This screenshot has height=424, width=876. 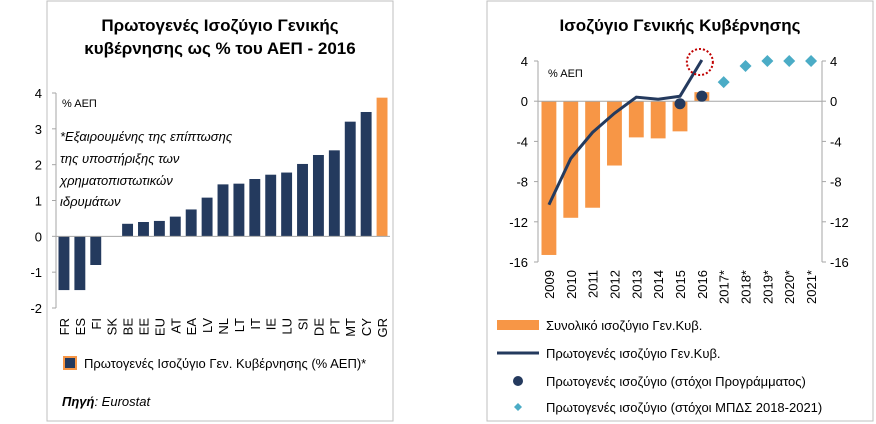 What do you see at coordinates (175, 226) in the screenshot?
I see `left-bar-AT` at bounding box center [175, 226].